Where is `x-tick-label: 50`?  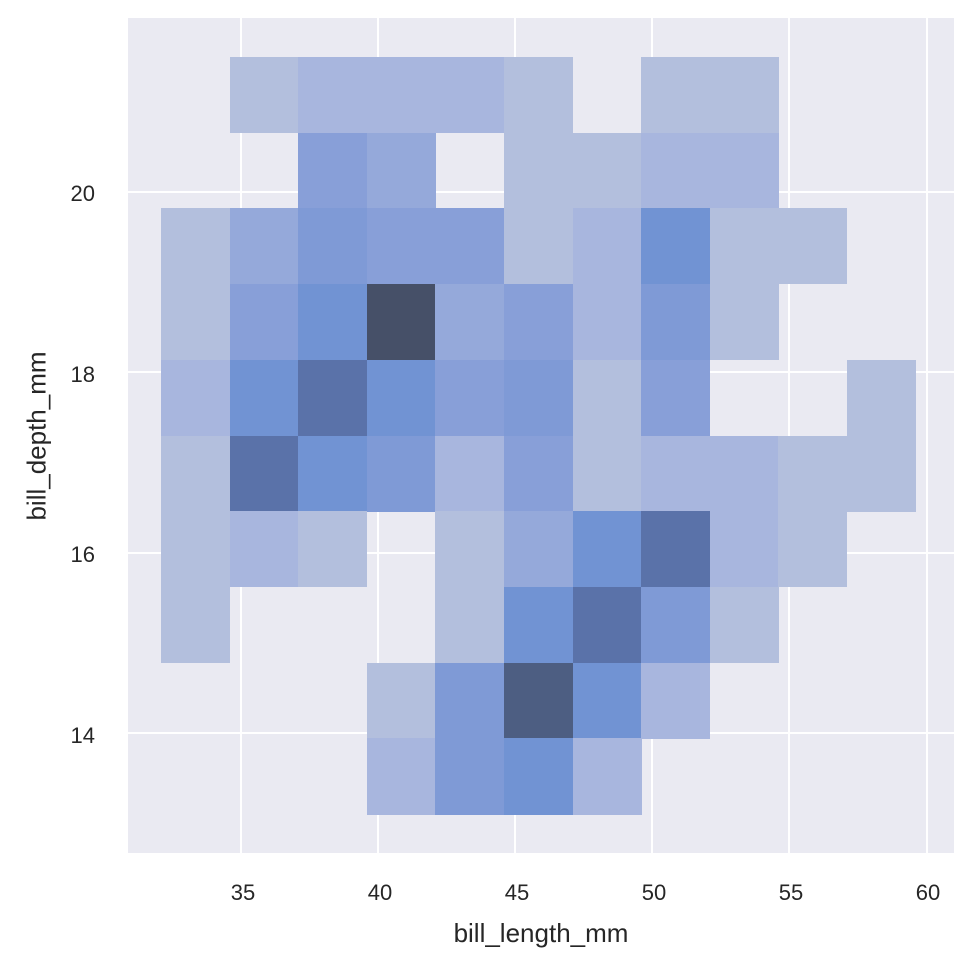
x-tick-label: 50 is located at coordinates (654, 892).